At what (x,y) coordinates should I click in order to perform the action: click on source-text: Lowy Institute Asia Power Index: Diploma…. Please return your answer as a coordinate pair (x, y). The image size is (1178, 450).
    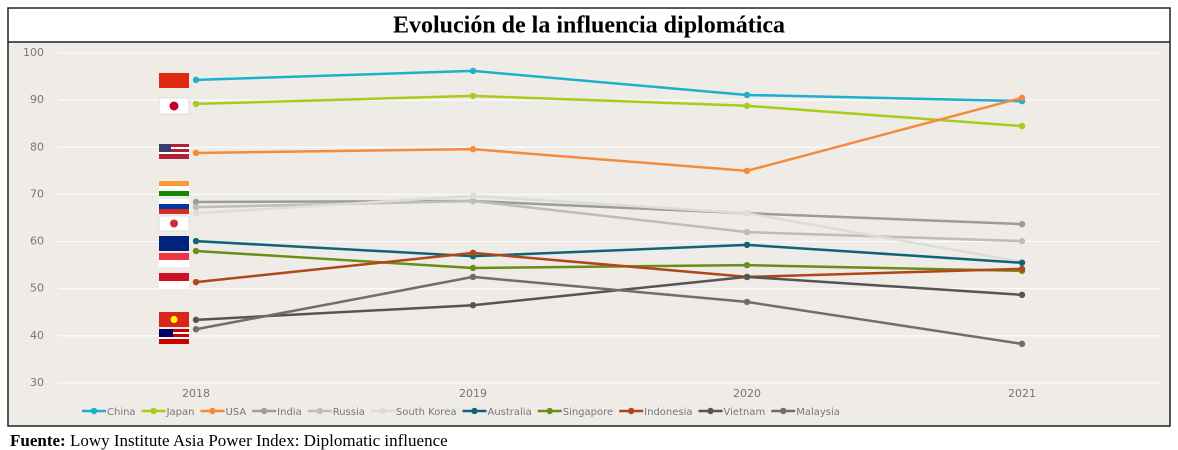
    Looking at the image, I should click on (259, 440).